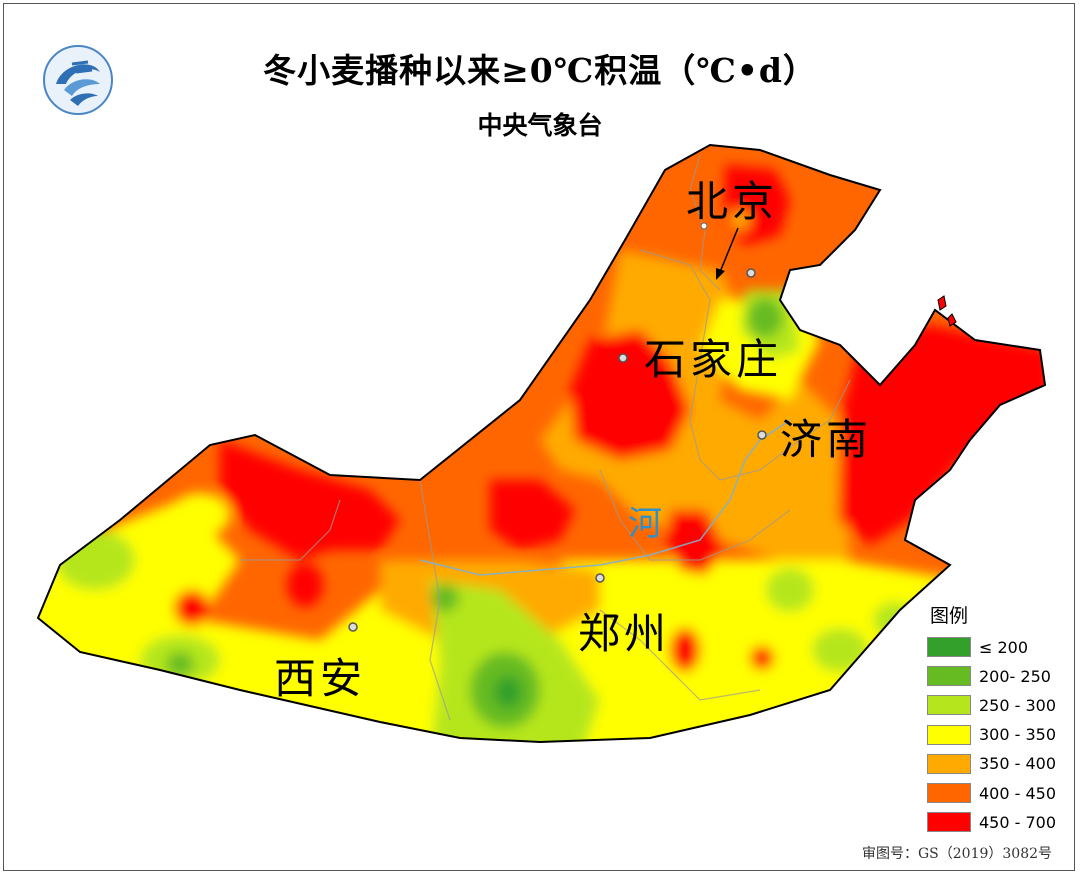 This screenshot has height=876, width=1080. Describe the element at coordinates (1018, 822) in the screenshot. I see `legend-label: 450 - 700` at that location.